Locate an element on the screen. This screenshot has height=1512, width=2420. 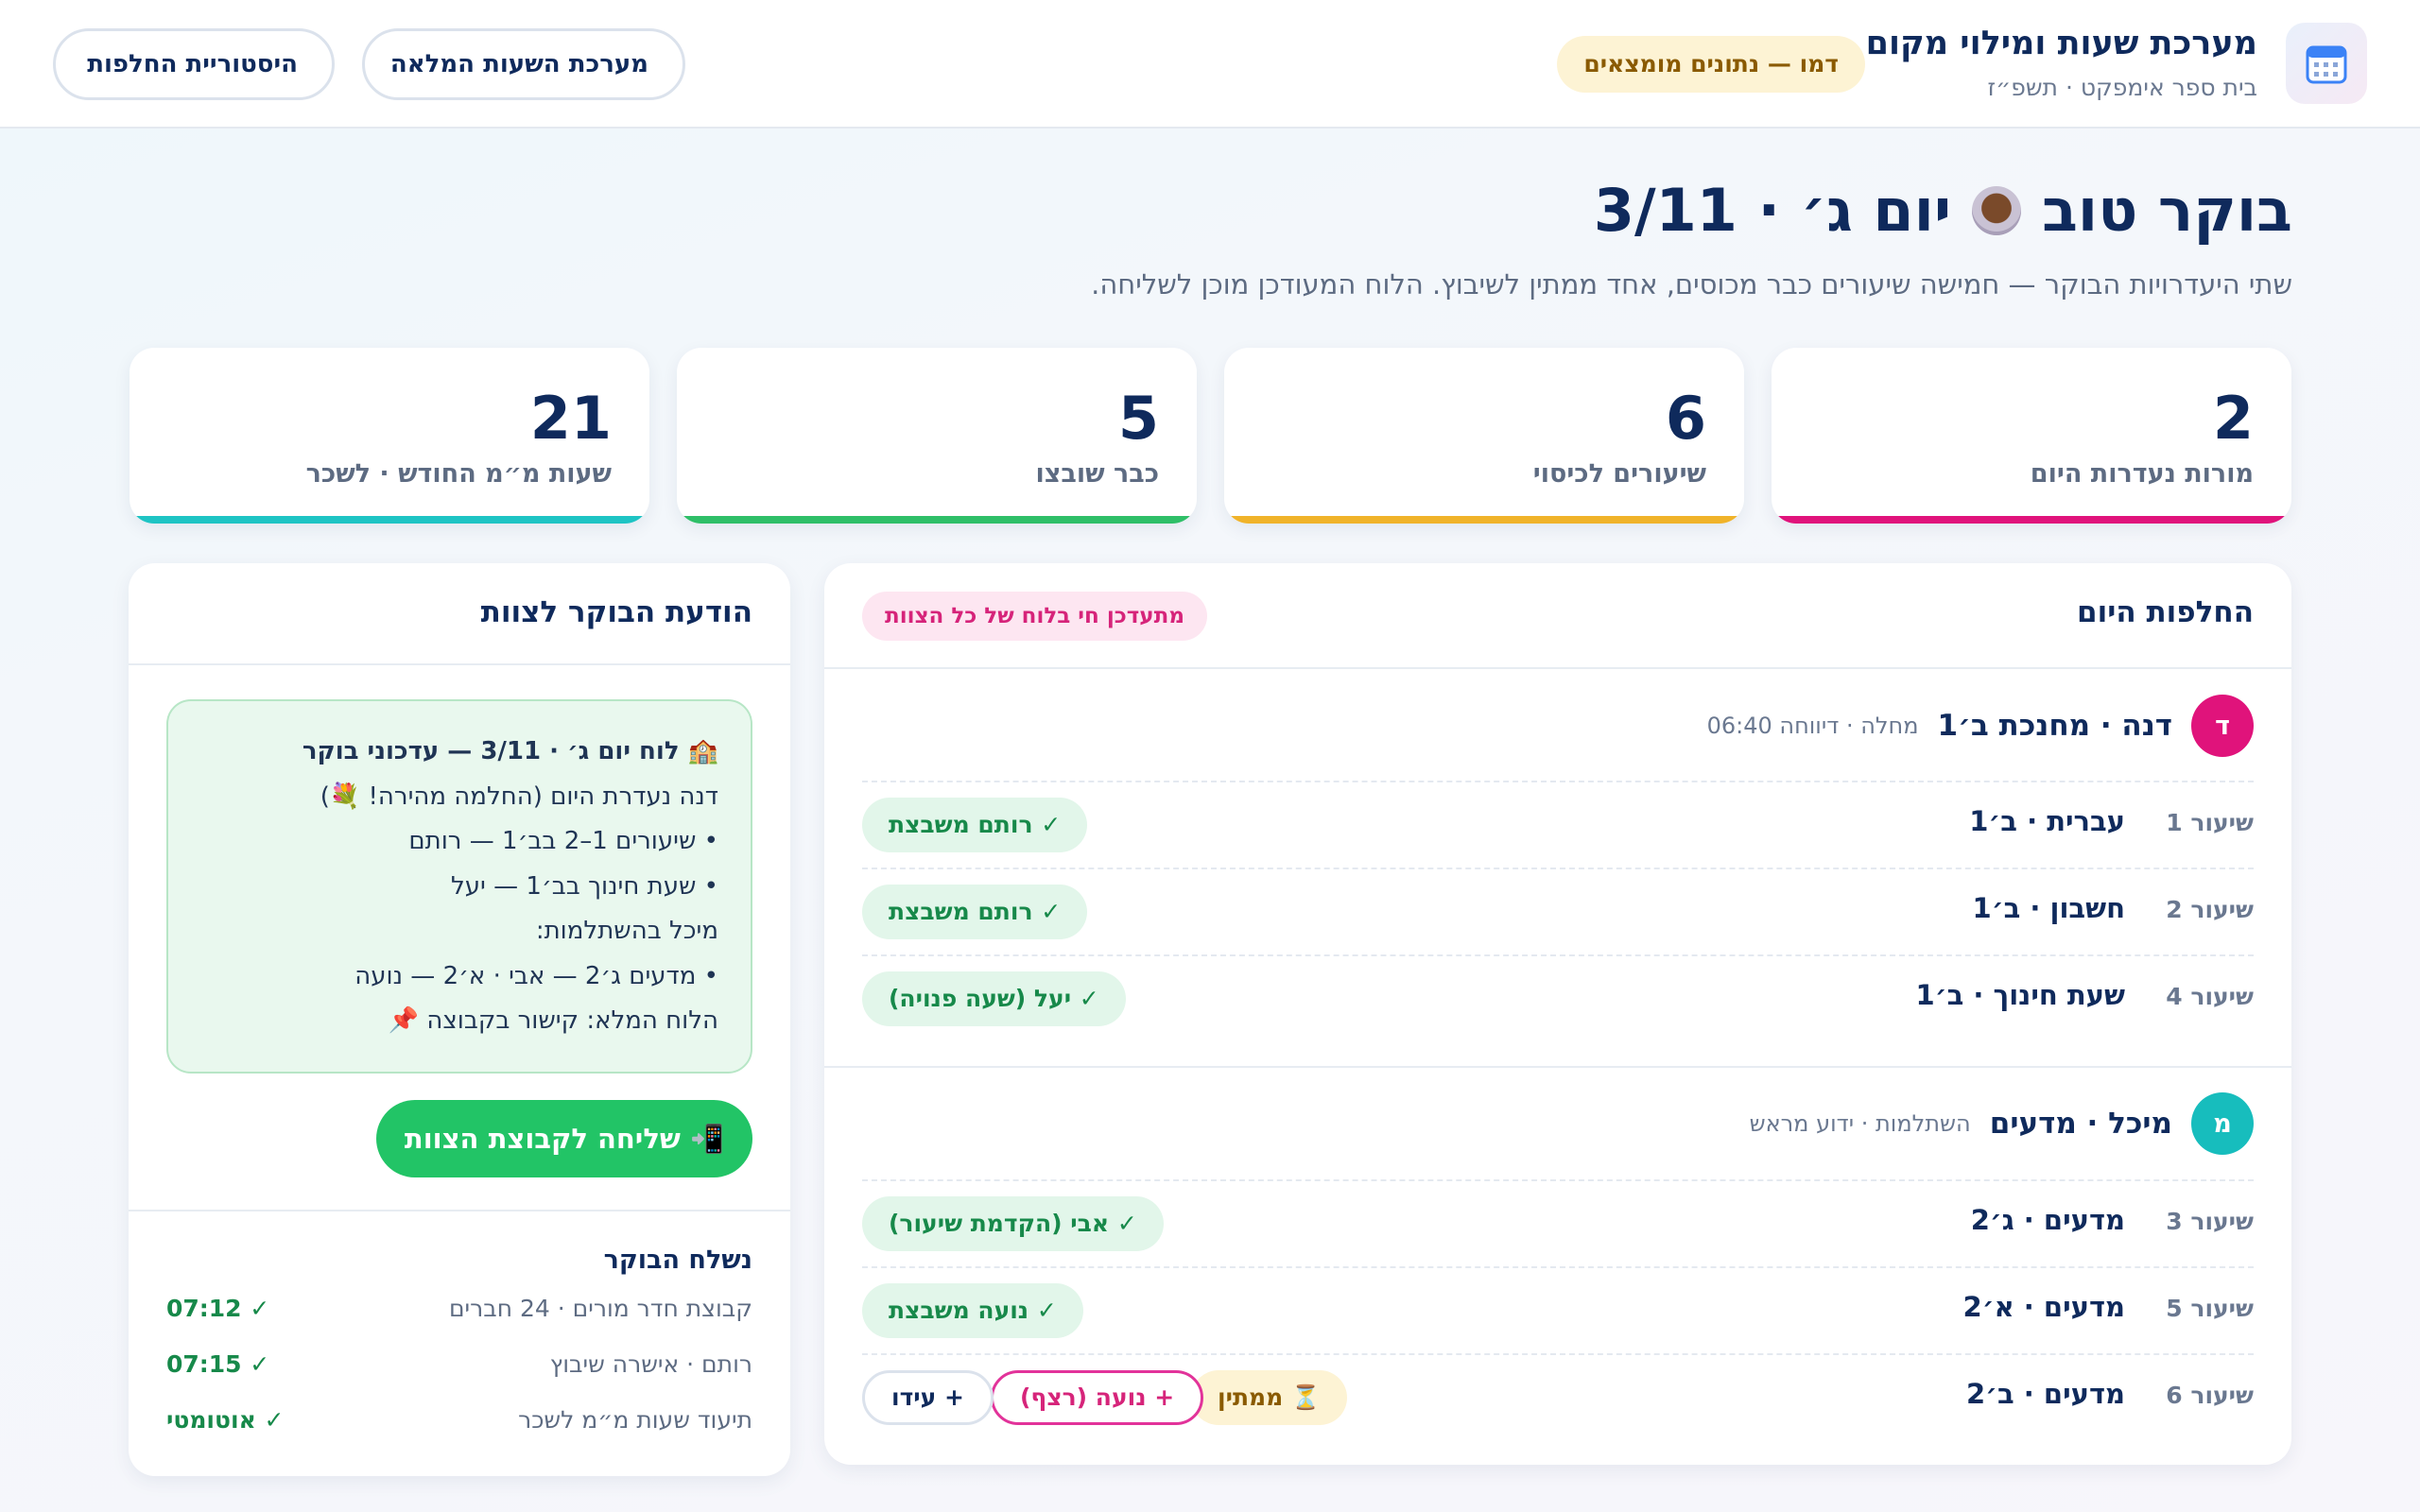
more-options-button: + עידו is located at coordinates (928, 1397).